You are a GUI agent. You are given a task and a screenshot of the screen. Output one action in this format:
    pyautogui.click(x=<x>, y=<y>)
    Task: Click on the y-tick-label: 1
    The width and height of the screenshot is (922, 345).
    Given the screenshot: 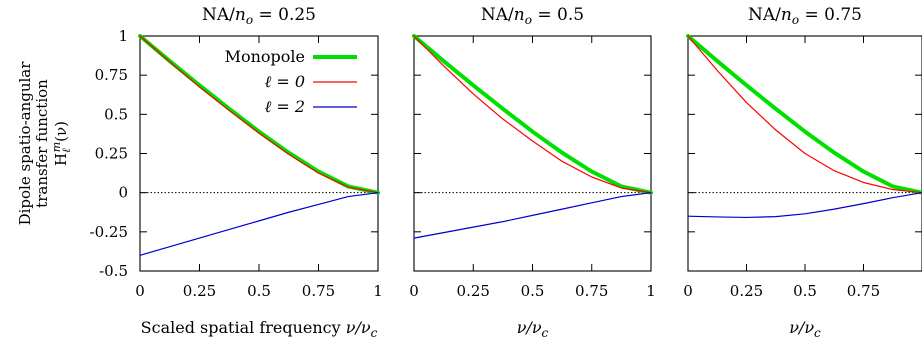 What is the action you would take?
    pyautogui.click(x=123, y=36)
    